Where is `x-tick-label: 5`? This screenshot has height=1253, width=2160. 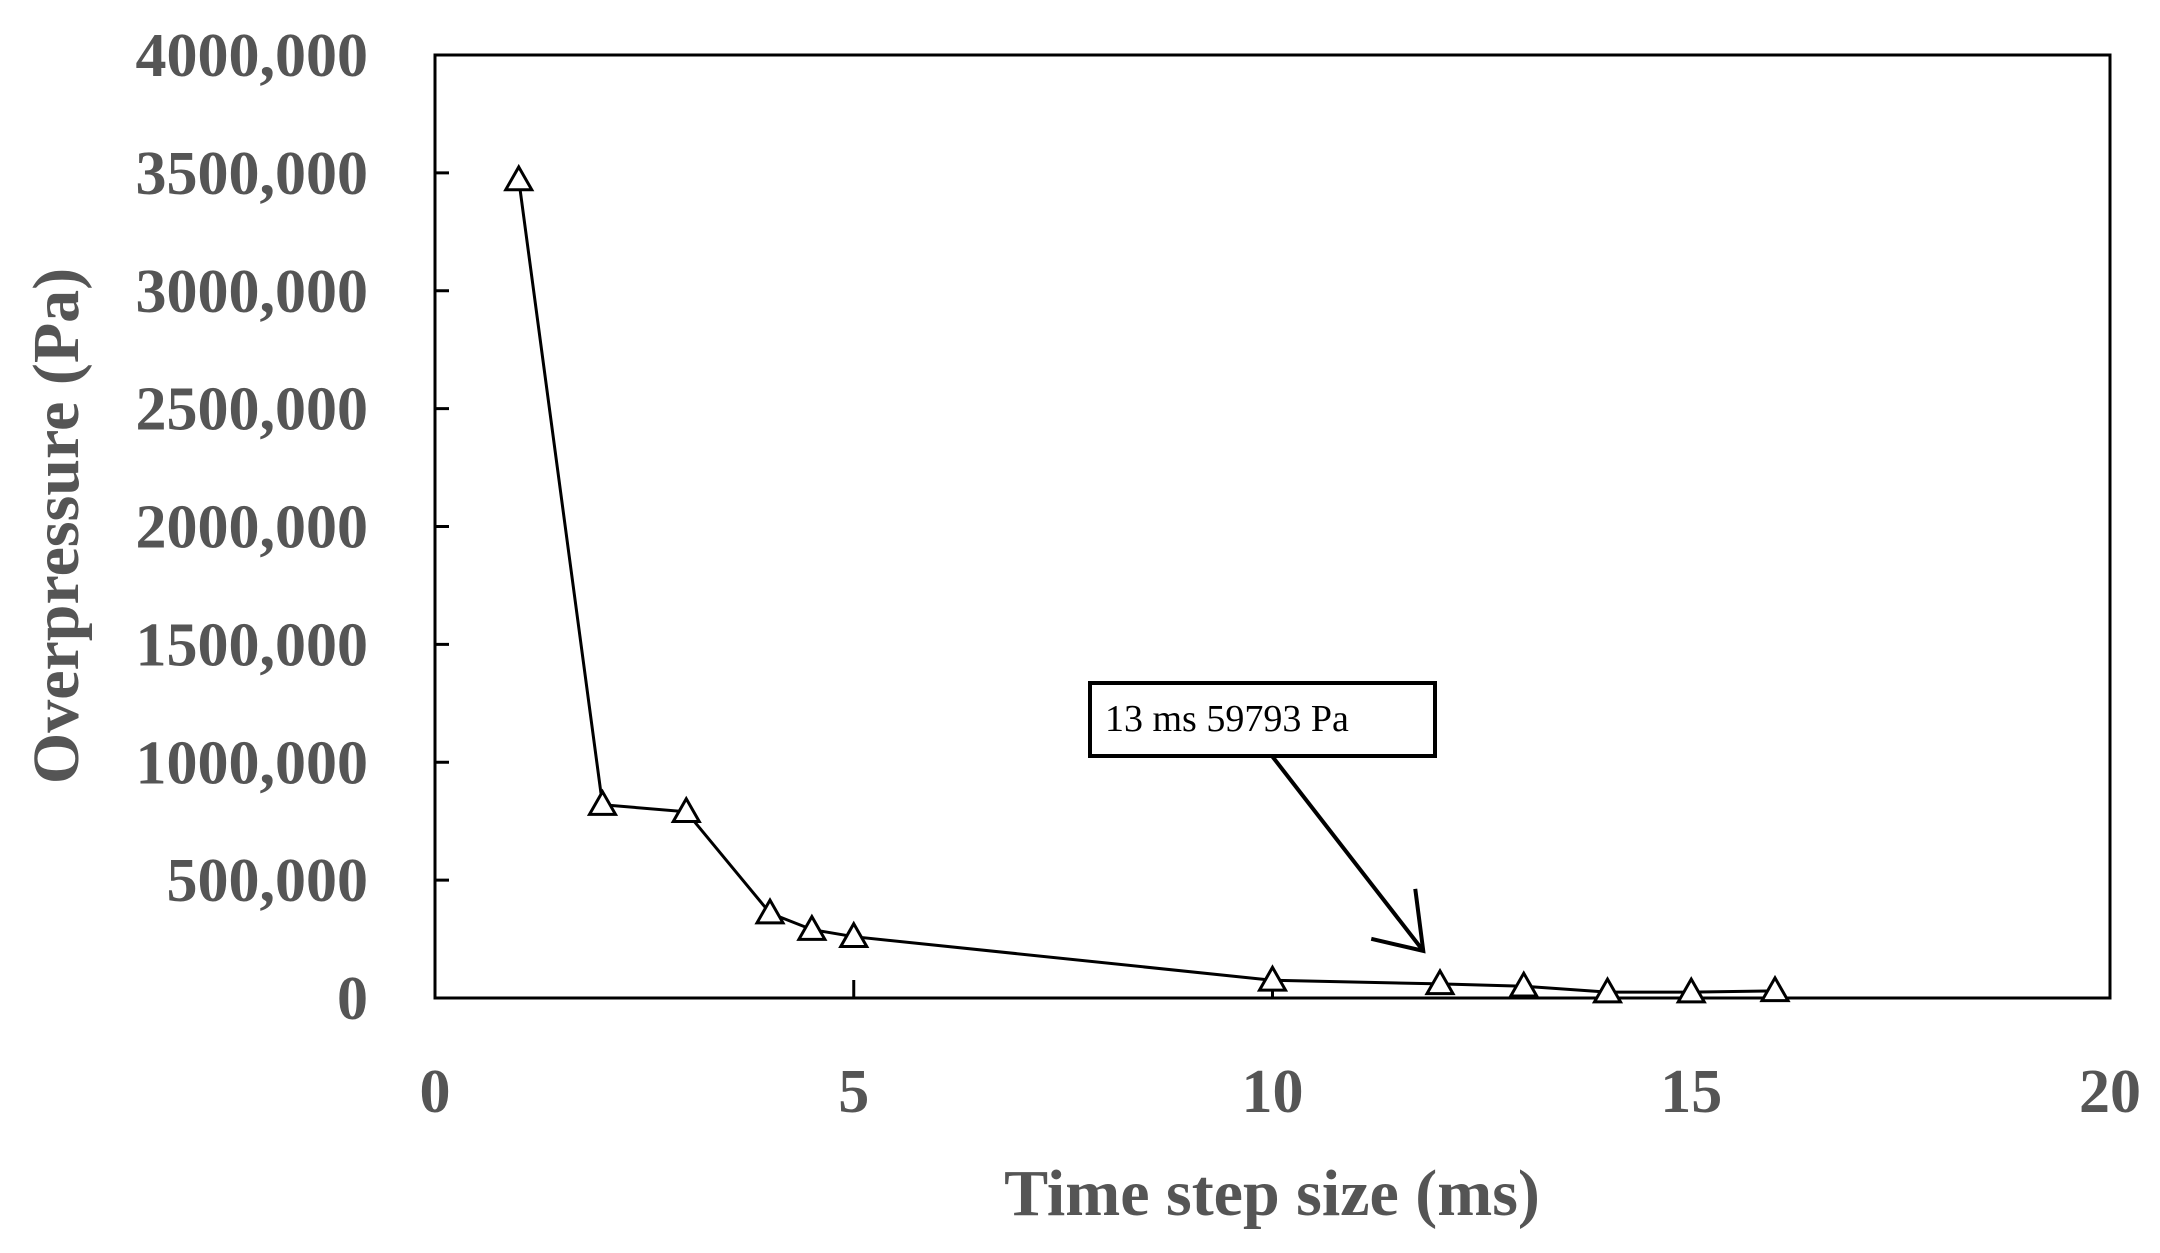
x-tick-label: 5 is located at coordinates (853, 1092).